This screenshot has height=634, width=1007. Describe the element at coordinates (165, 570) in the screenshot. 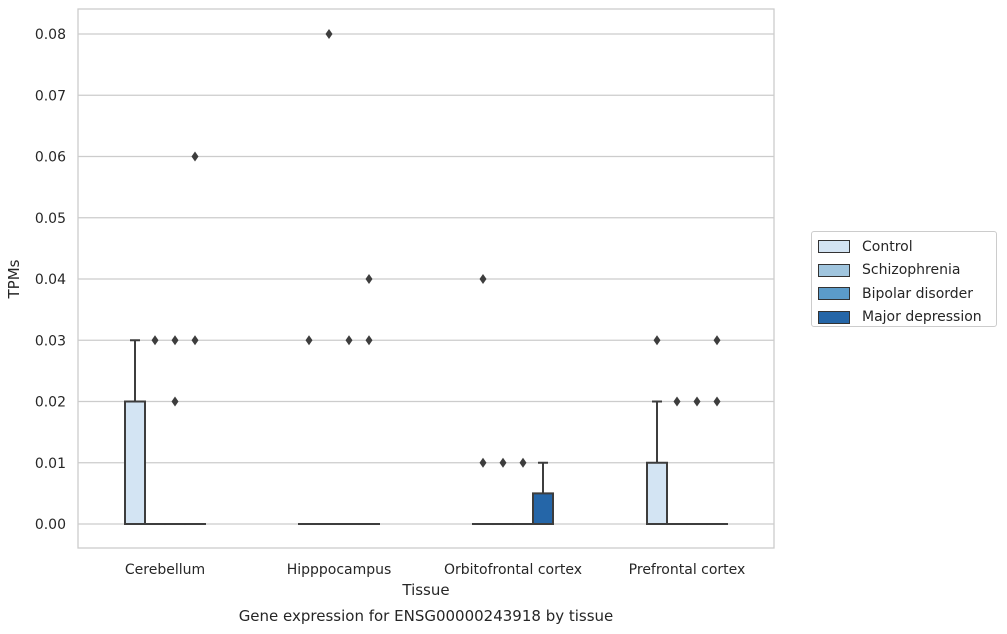

I see `x-tick-label: Cerebellum` at that location.